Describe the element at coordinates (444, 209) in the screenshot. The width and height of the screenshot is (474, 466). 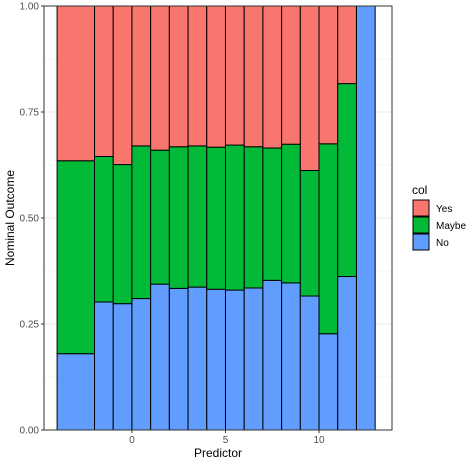
I see `legend-label-yes: Yes` at that location.